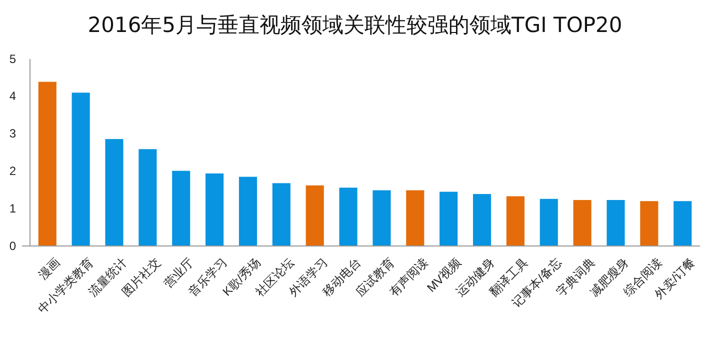 Image resolution: width=710 pixels, height=356 pixels. Describe the element at coordinates (12, 208) in the screenshot. I see `y-tick-label: 1` at that location.